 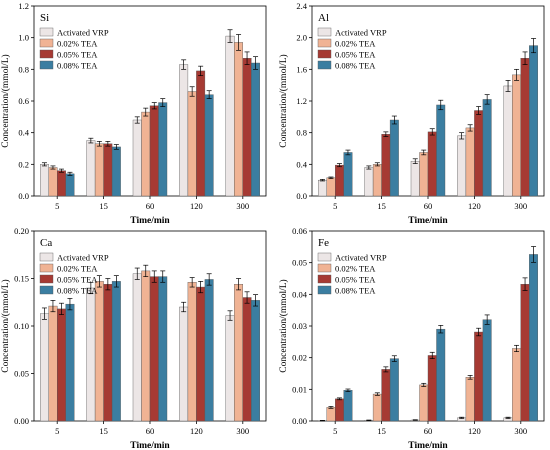 What do you see at coordinates (77, 269) in the screenshot?
I see `legend-label: 0.02% TEA` at bounding box center [77, 269].